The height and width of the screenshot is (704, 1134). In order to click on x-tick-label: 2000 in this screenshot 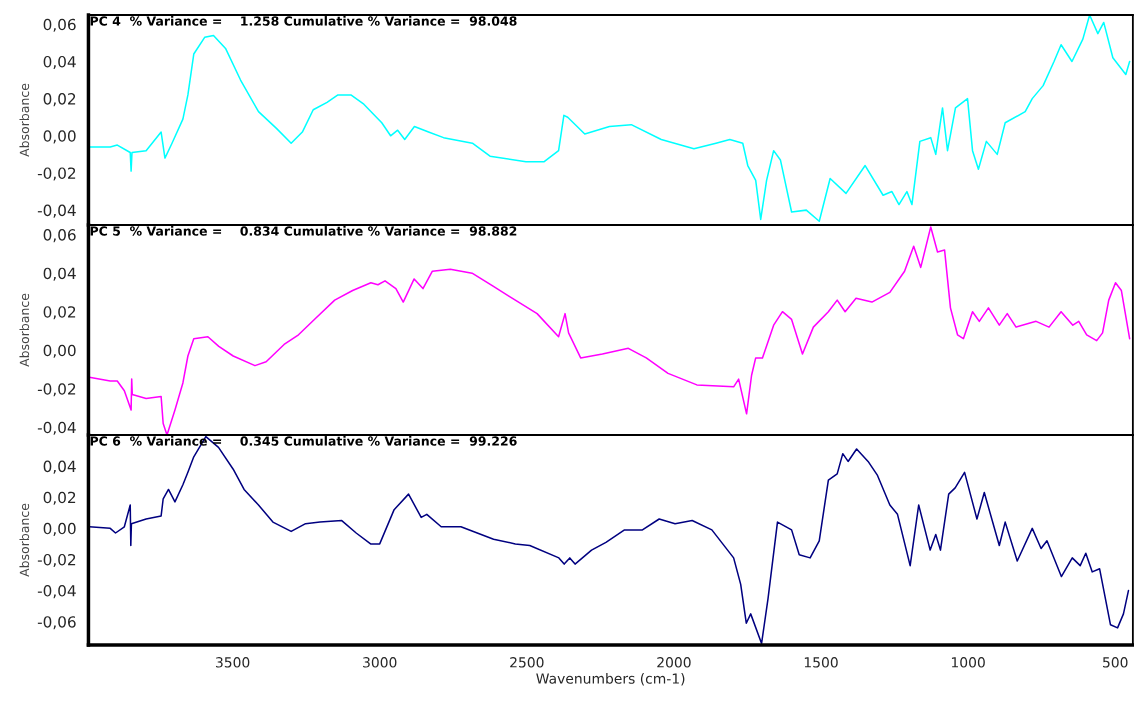, I will do `click(674, 662)`.